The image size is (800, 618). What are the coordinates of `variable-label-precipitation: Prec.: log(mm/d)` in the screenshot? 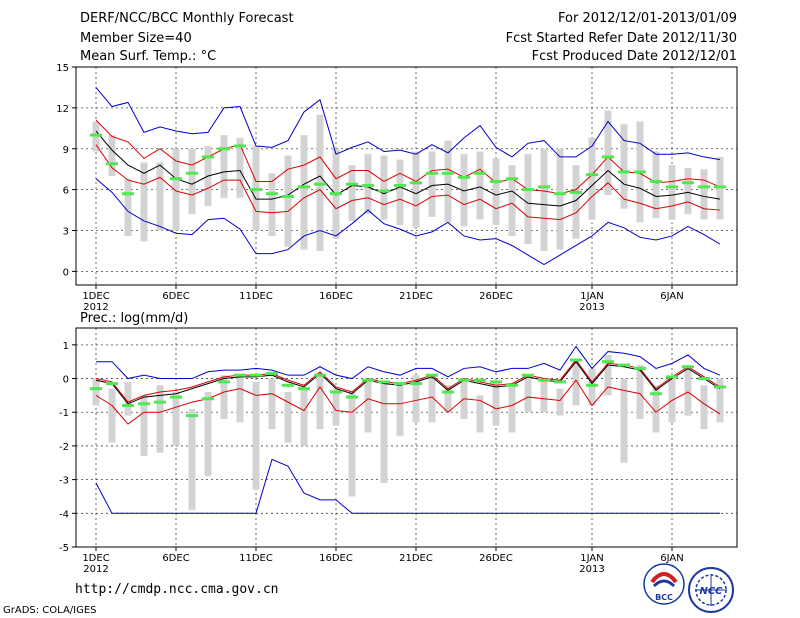 It's located at (134, 318).